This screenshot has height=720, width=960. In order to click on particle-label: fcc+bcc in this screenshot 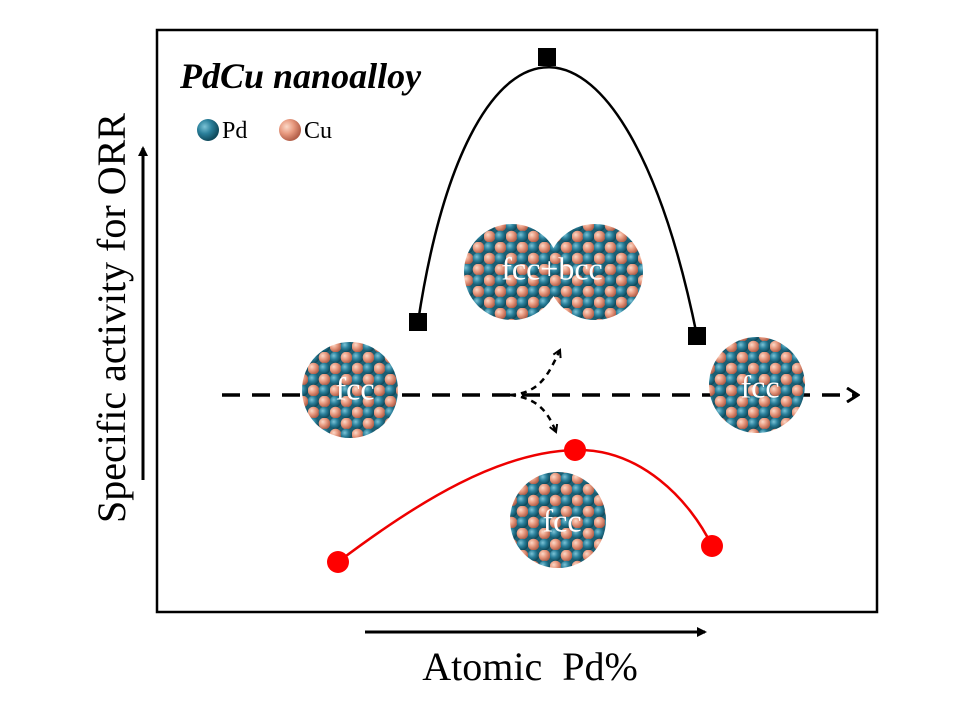, I will do `click(552, 268)`.